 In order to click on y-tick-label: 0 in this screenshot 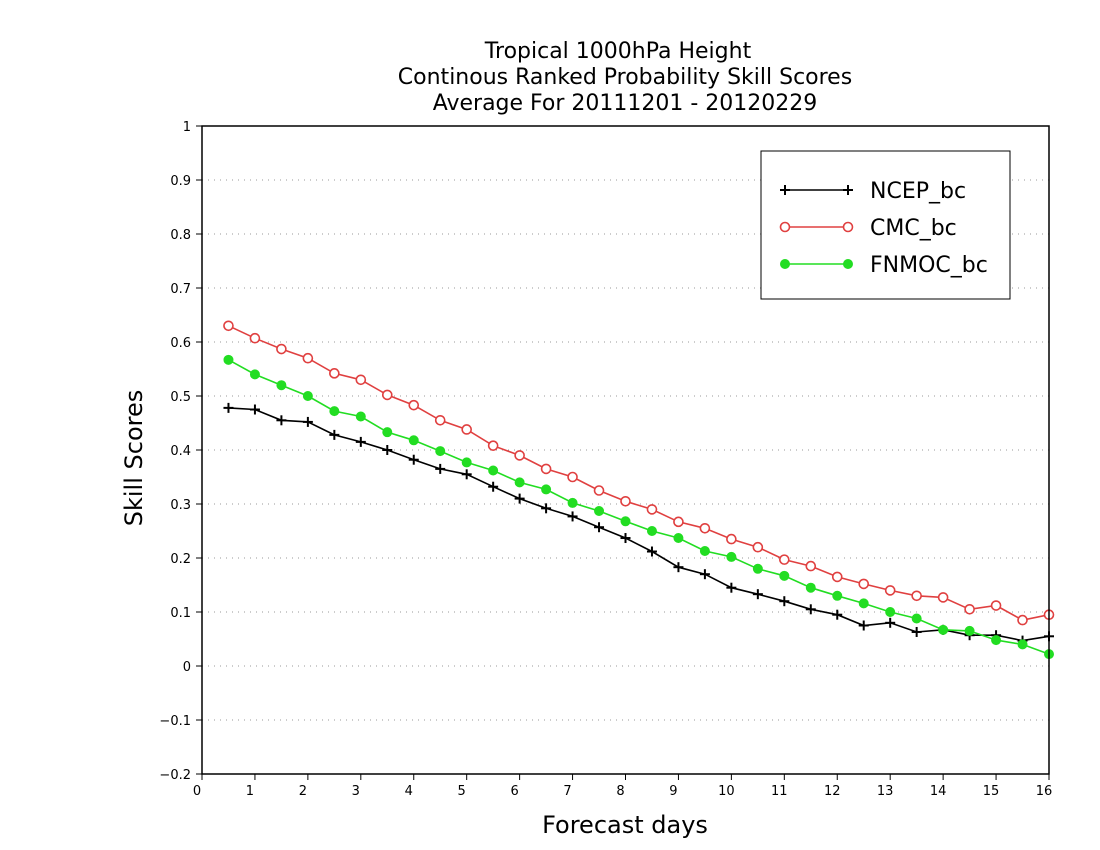, I will do `click(187, 667)`.